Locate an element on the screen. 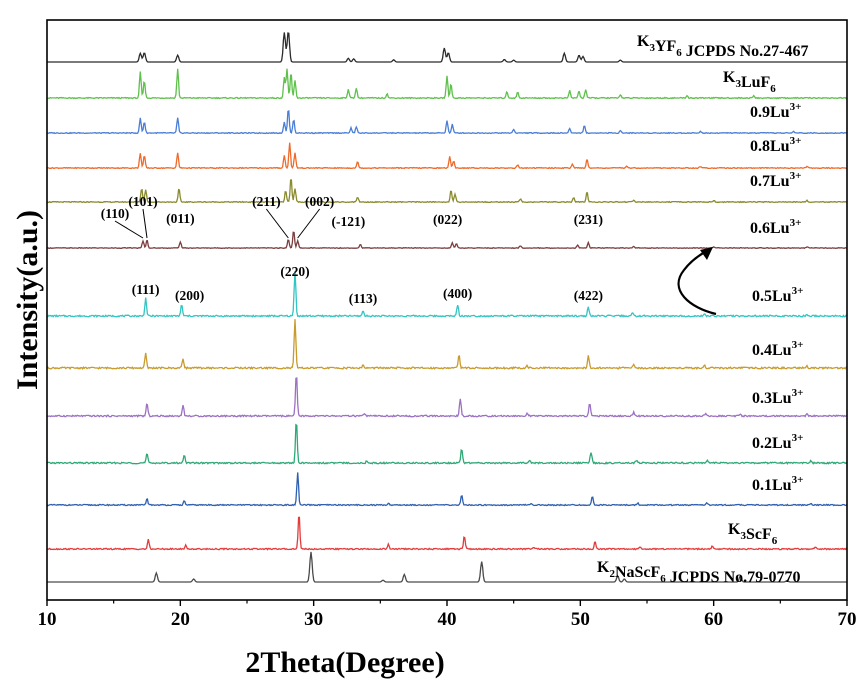 This screenshot has width=860, height=679. x-tick-label-6: 70 is located at coordinates (847, 619).